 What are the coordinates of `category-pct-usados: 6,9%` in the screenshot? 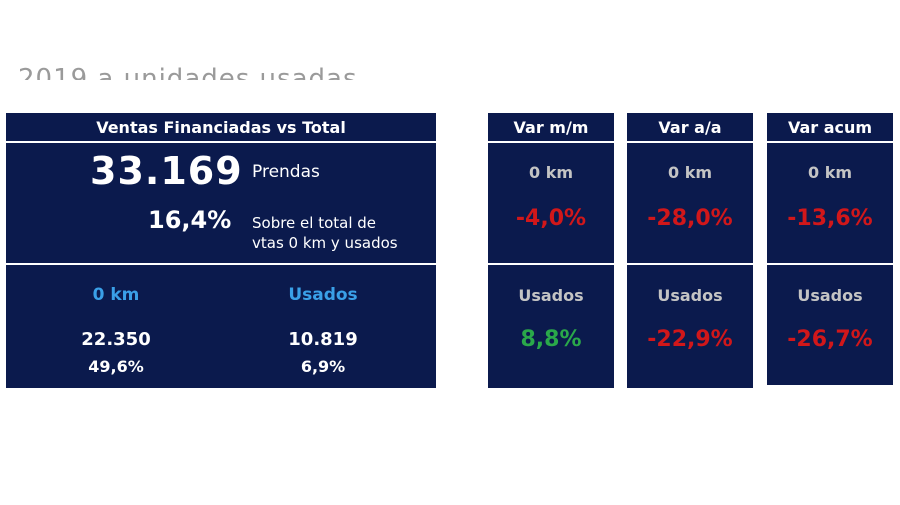 It's located at (323, 366).